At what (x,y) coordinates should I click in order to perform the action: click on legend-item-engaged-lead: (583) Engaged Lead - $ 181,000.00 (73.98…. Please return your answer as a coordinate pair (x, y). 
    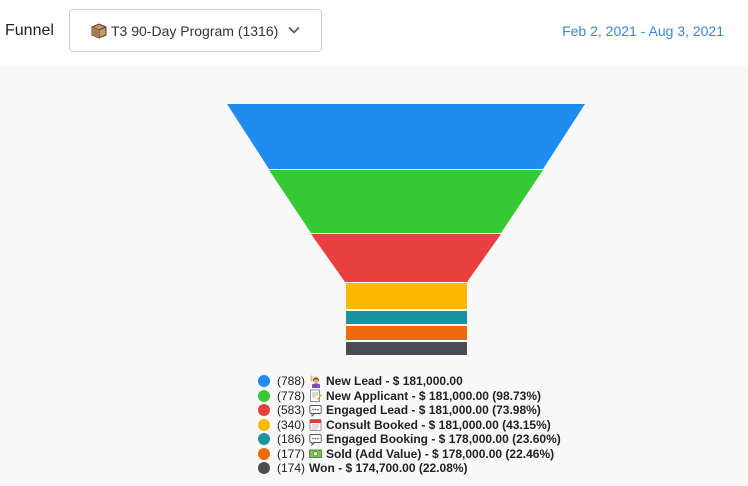
    Looking at the image, I should click on (409, 410).